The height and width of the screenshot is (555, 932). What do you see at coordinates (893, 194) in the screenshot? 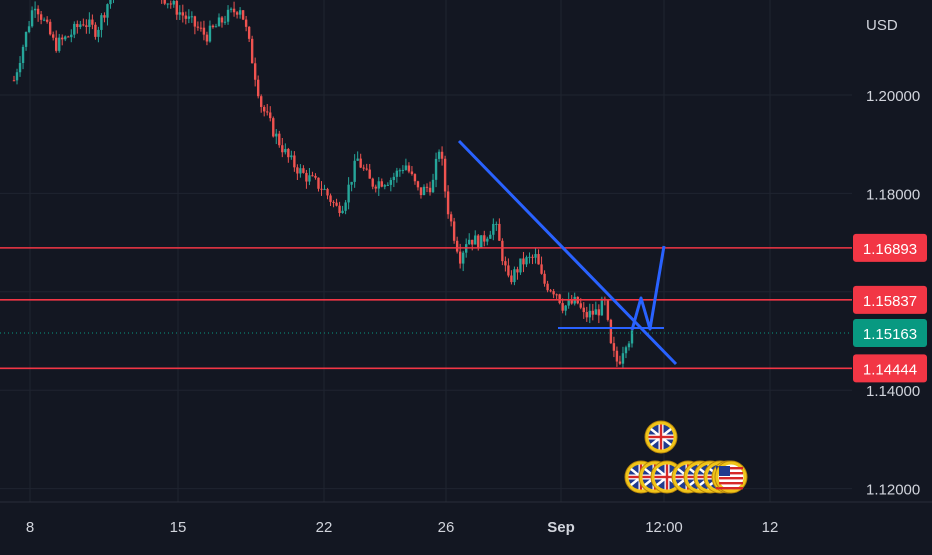
I see `y-tick-label: 1.18000` at bounding box center [893, 194].